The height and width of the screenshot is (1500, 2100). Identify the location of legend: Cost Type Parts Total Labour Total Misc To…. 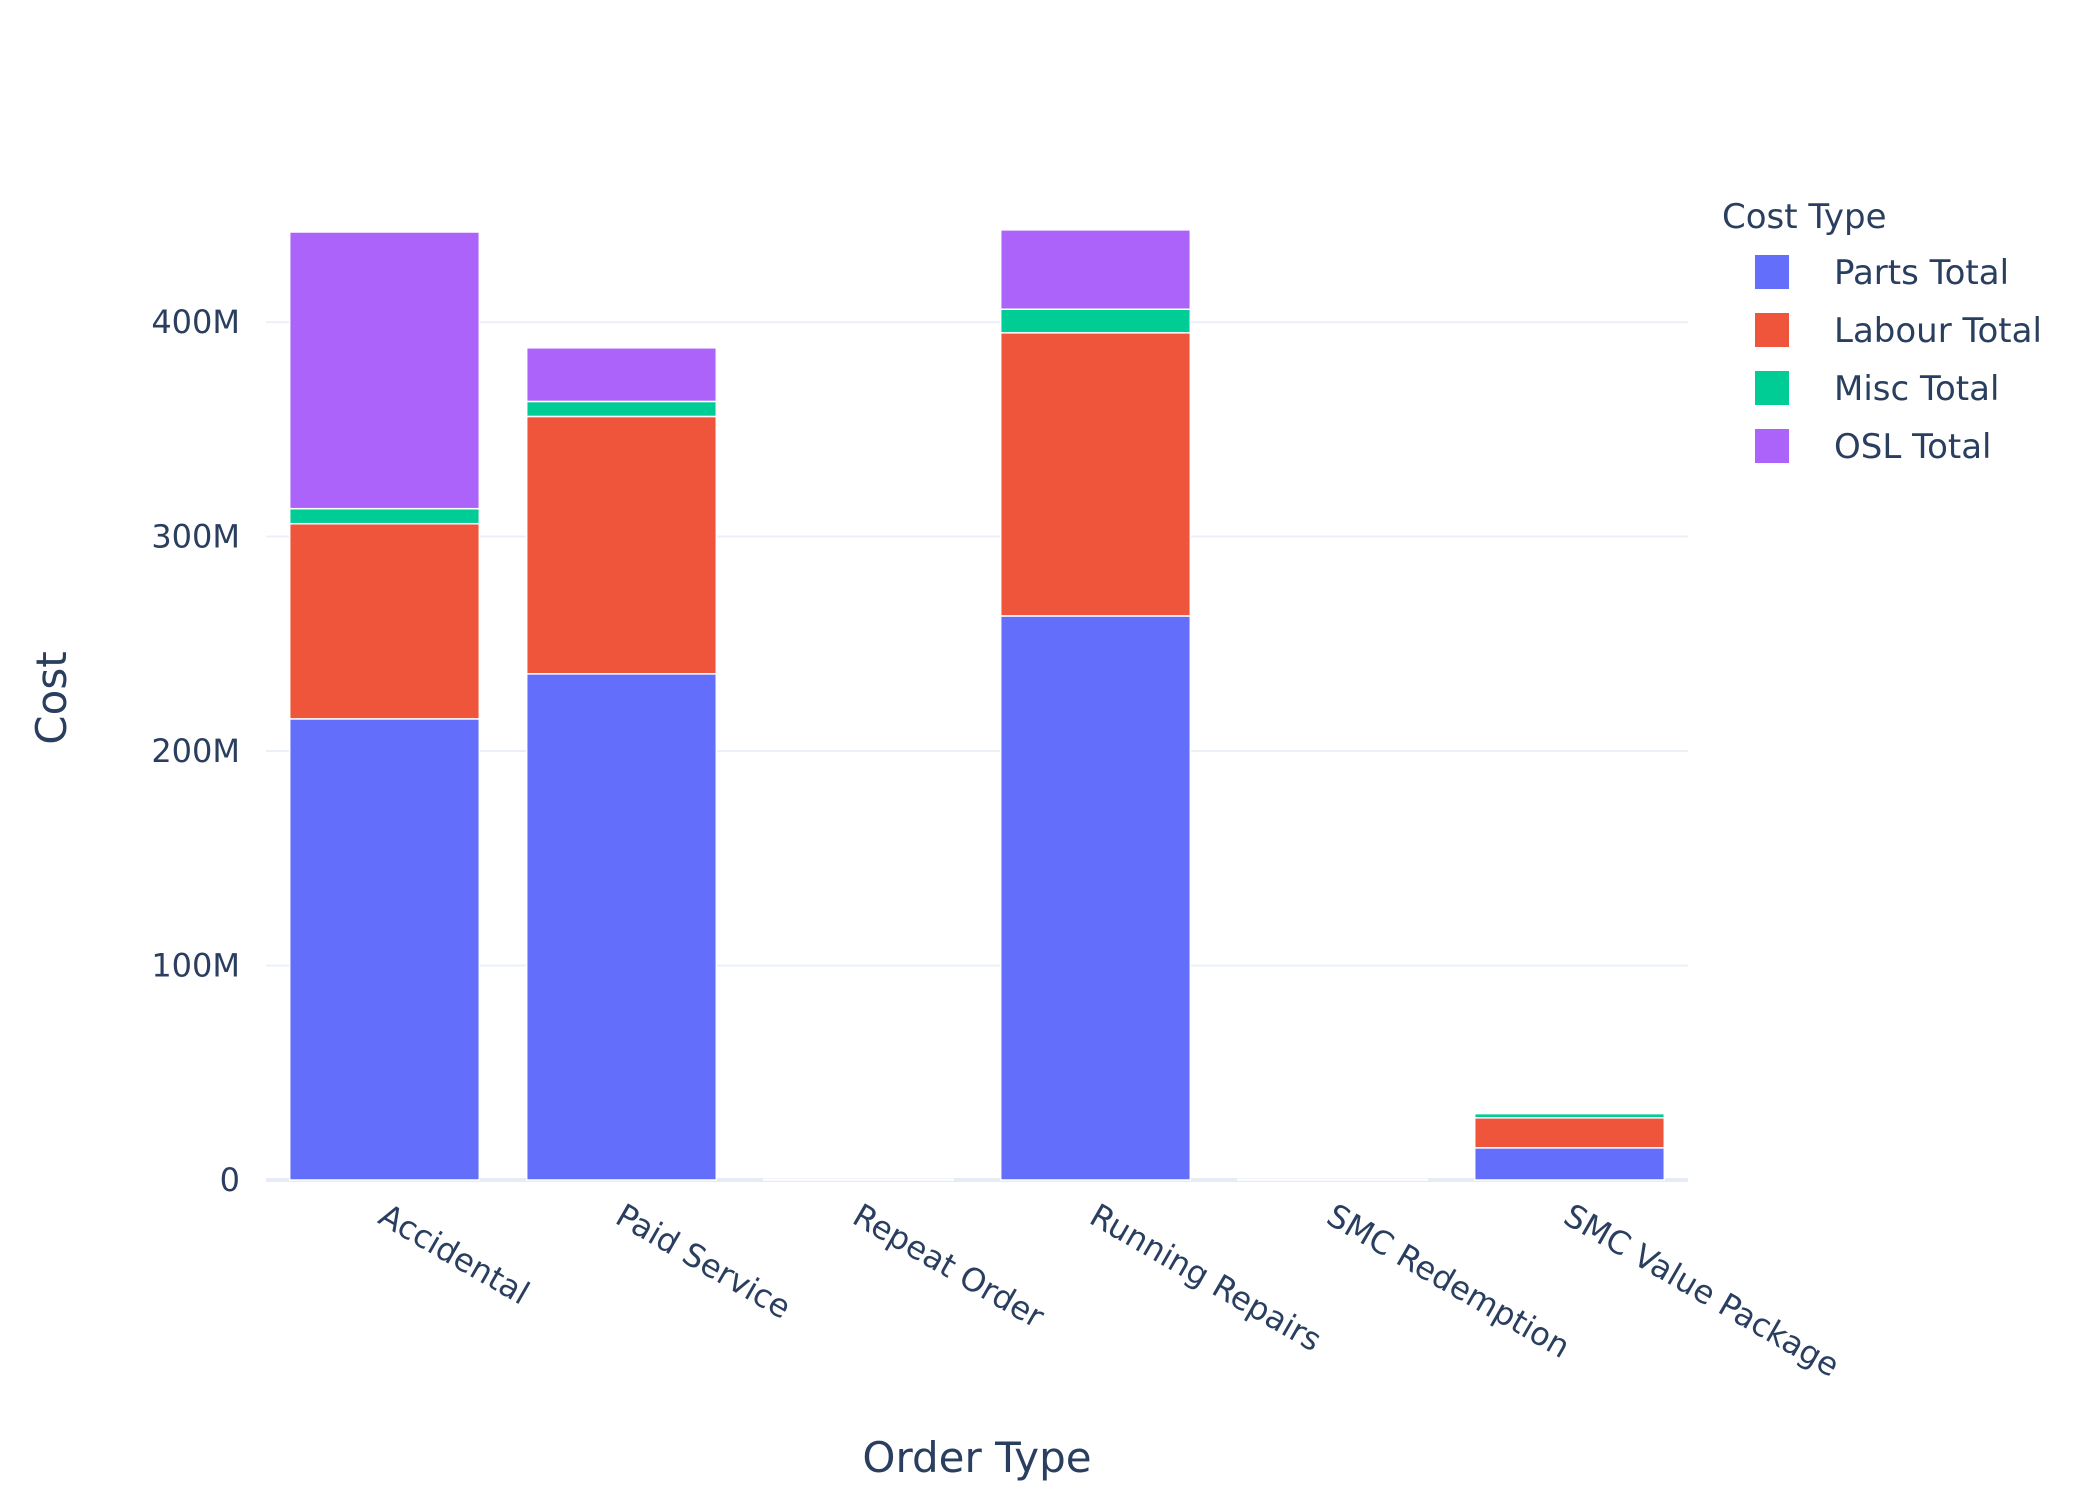
(1882, 332).